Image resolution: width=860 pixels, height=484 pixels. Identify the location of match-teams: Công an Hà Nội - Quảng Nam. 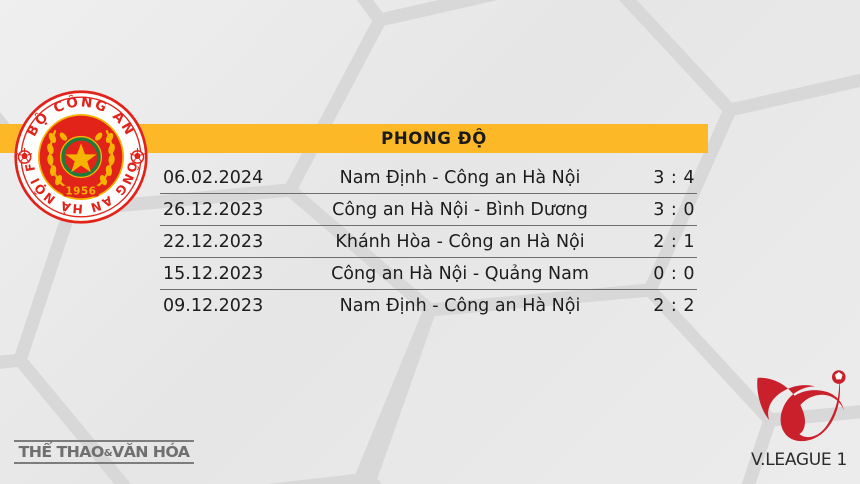
(460, 273).